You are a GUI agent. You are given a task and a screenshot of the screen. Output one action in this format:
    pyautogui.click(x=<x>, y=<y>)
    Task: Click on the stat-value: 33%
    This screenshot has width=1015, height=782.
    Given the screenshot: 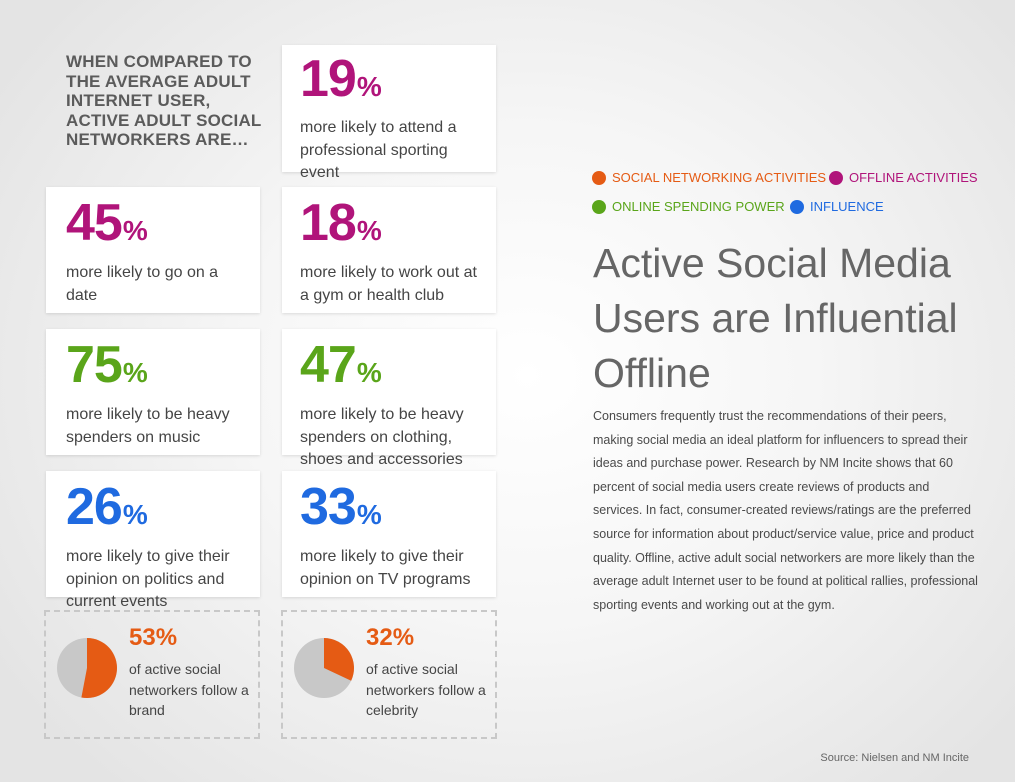 What is the action you would take?
    pyautogui.click(x=341, y=507)
    